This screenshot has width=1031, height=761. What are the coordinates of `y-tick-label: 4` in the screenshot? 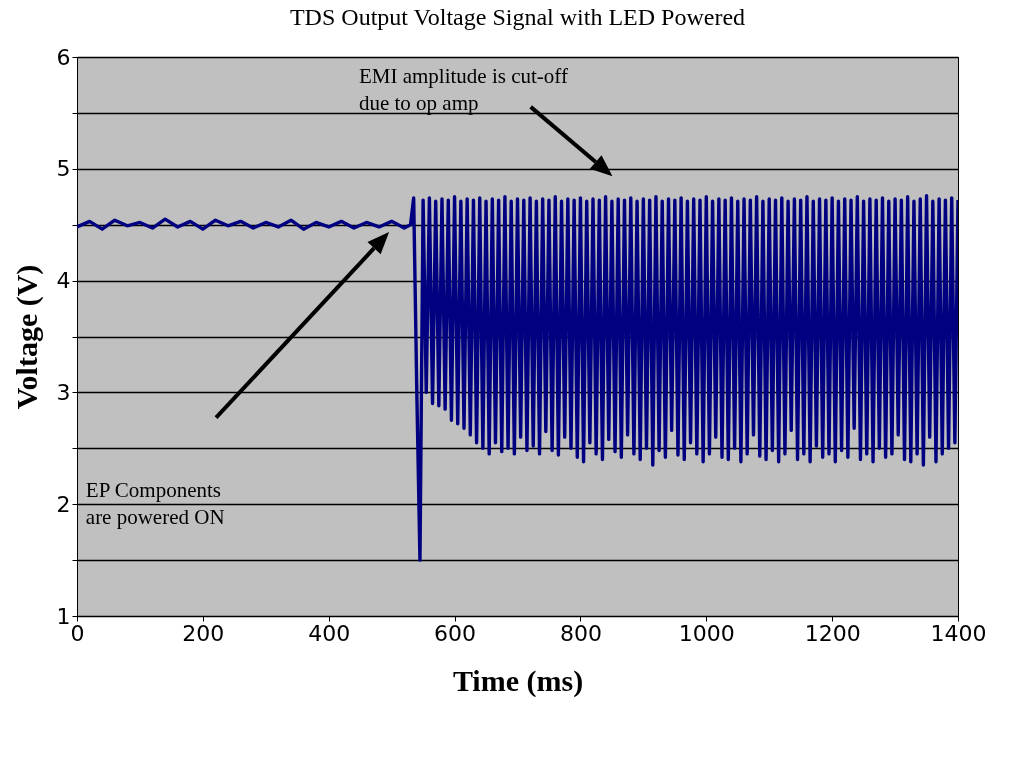 It's located at (63, 281).